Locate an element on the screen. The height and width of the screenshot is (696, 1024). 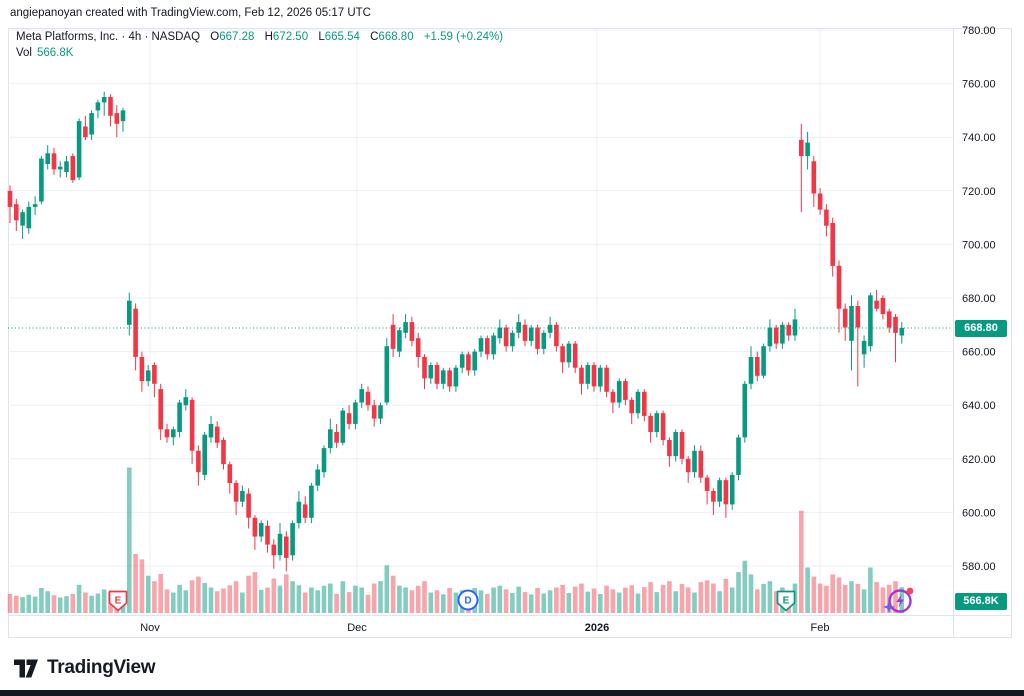
price-tick-label: 600.00 is located at coordinates (979, 513).